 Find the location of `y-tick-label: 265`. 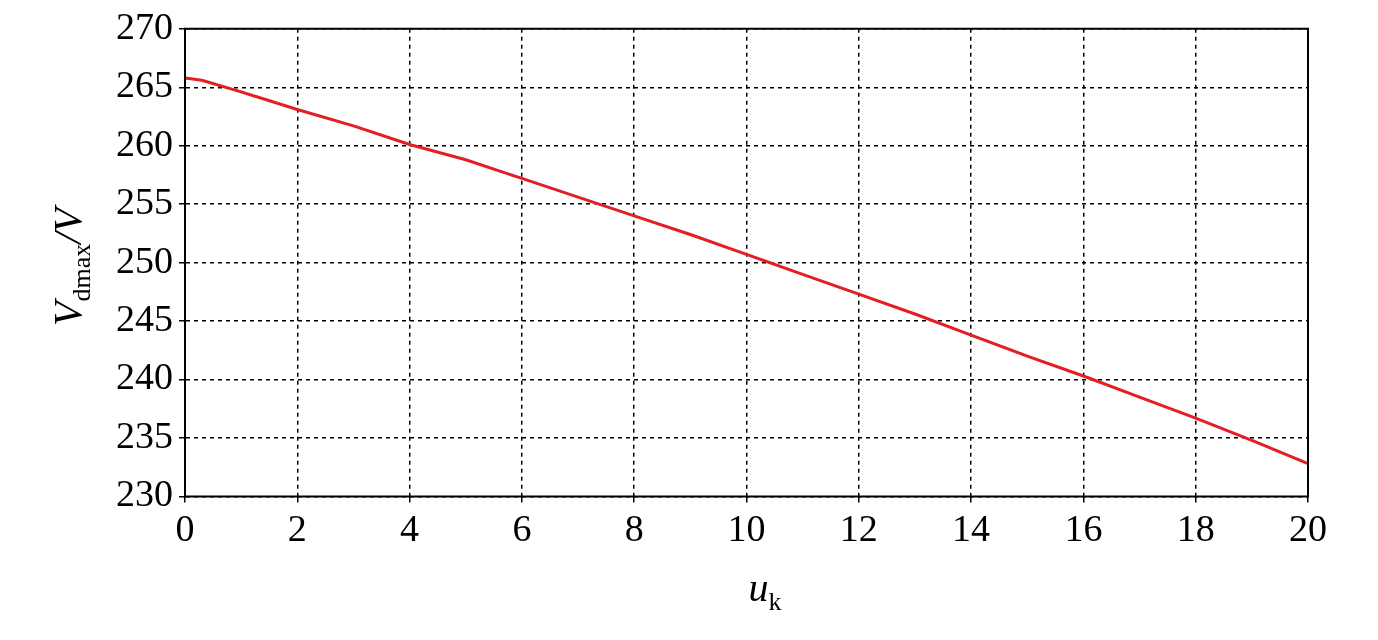

y-tick-label: 265 is located at coordinates (144, 84).